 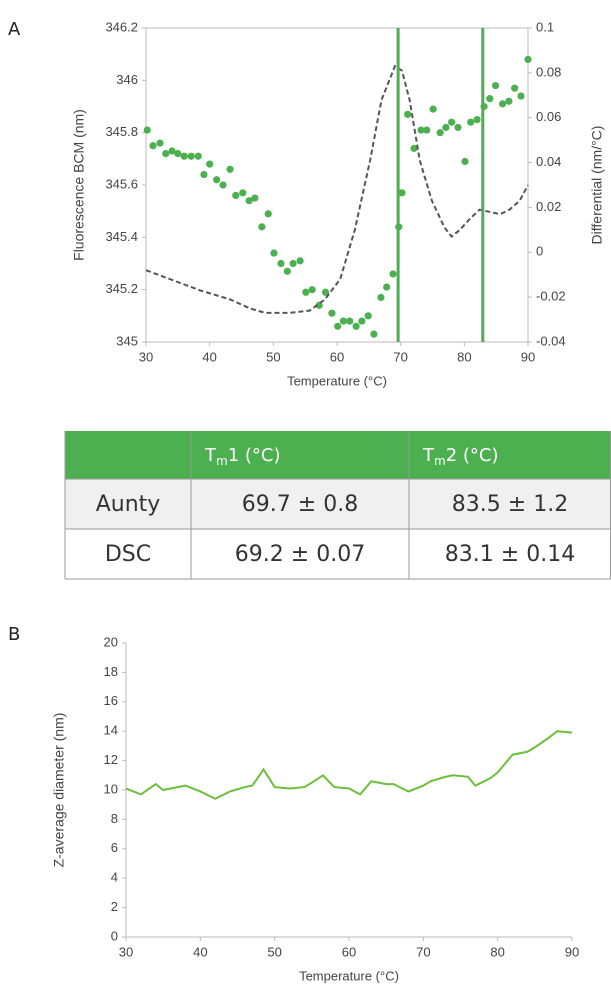 What do you see at coordinates (548, 116) in the screenshot?
I see `y2-tick-label: 0.06` at bounding box center [548, 116].